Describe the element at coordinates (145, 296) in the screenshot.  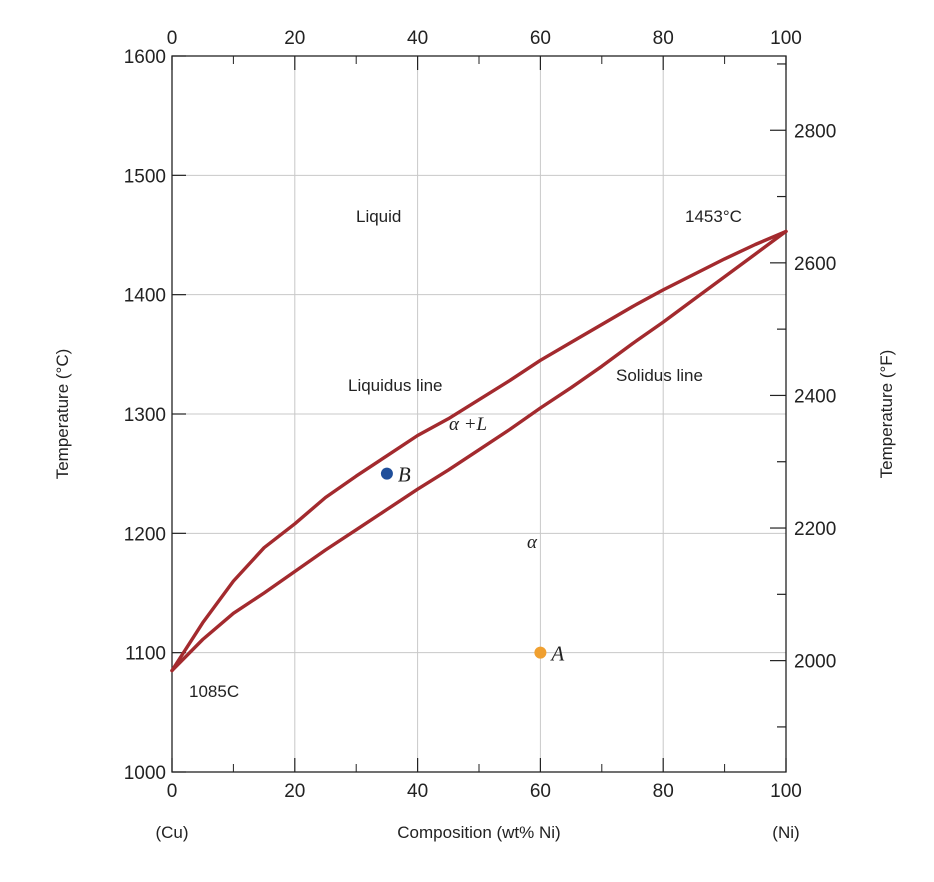
I see `y-tick-label-left-1400: 1400` at that location.